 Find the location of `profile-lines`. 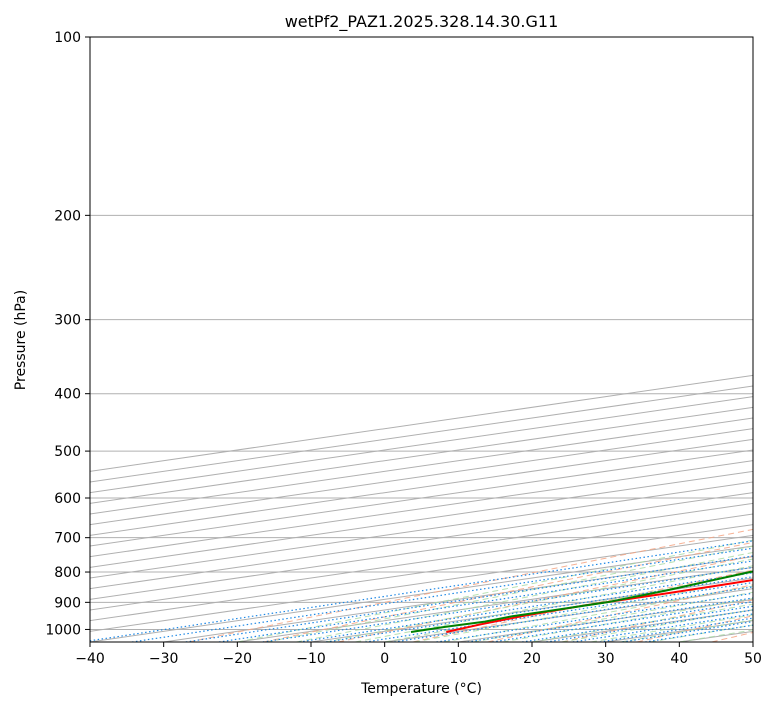

profile-lines is located at coordinates (581, 601).